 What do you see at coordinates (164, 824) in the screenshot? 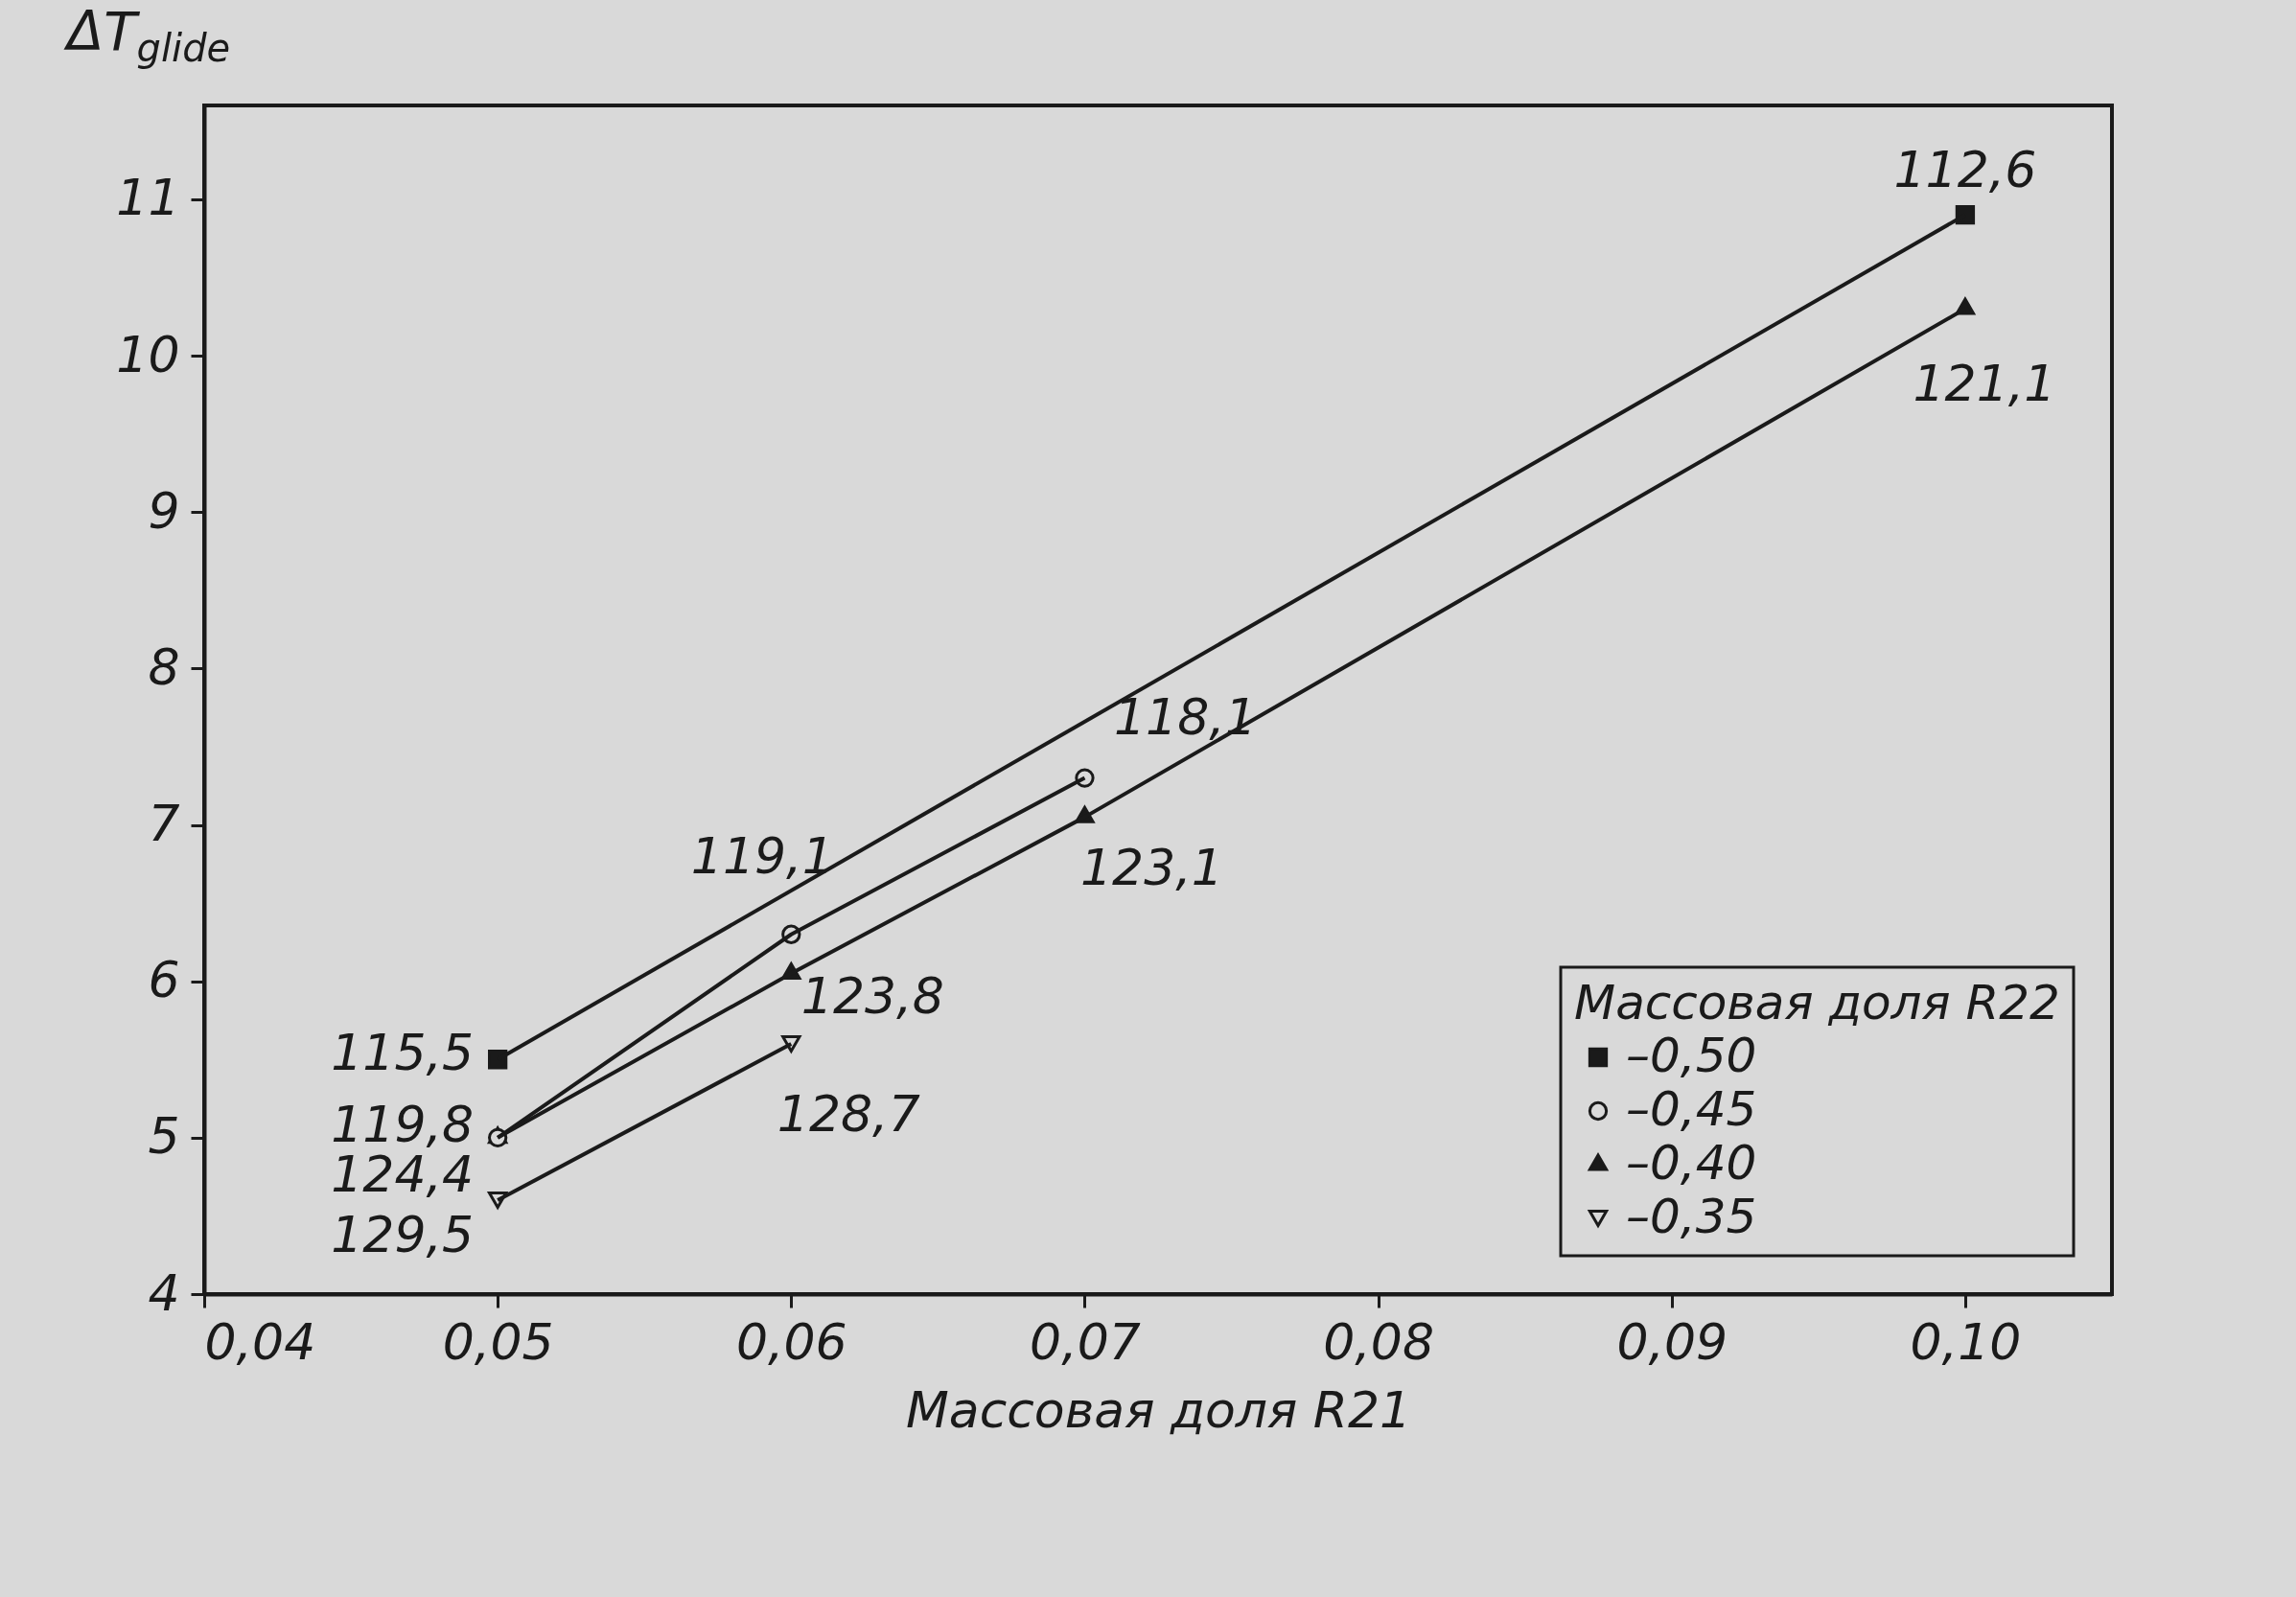
I see `y-tick-label: 7` at bounding box center [164, 824].